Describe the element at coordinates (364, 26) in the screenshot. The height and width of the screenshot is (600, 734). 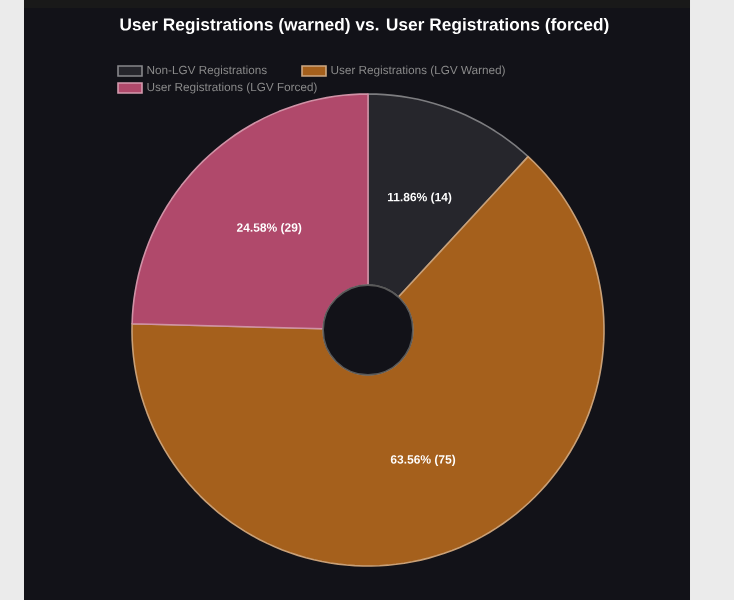
I see `chart-title: User Registrations (warned) vs. User Registrations (forced)` at that location.